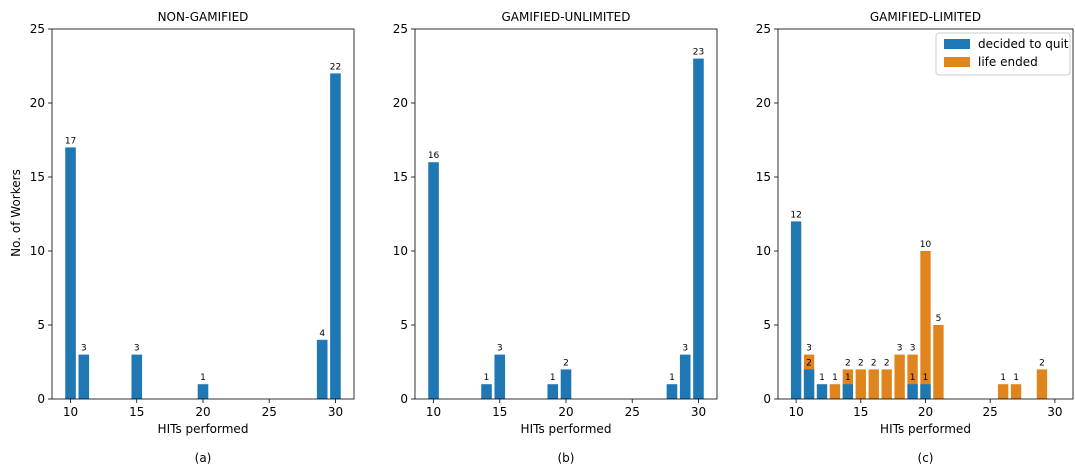 Image resolution: width=1075 pixels, height=466 pixels. I want to click on data-label: 5, so click(939, 319).